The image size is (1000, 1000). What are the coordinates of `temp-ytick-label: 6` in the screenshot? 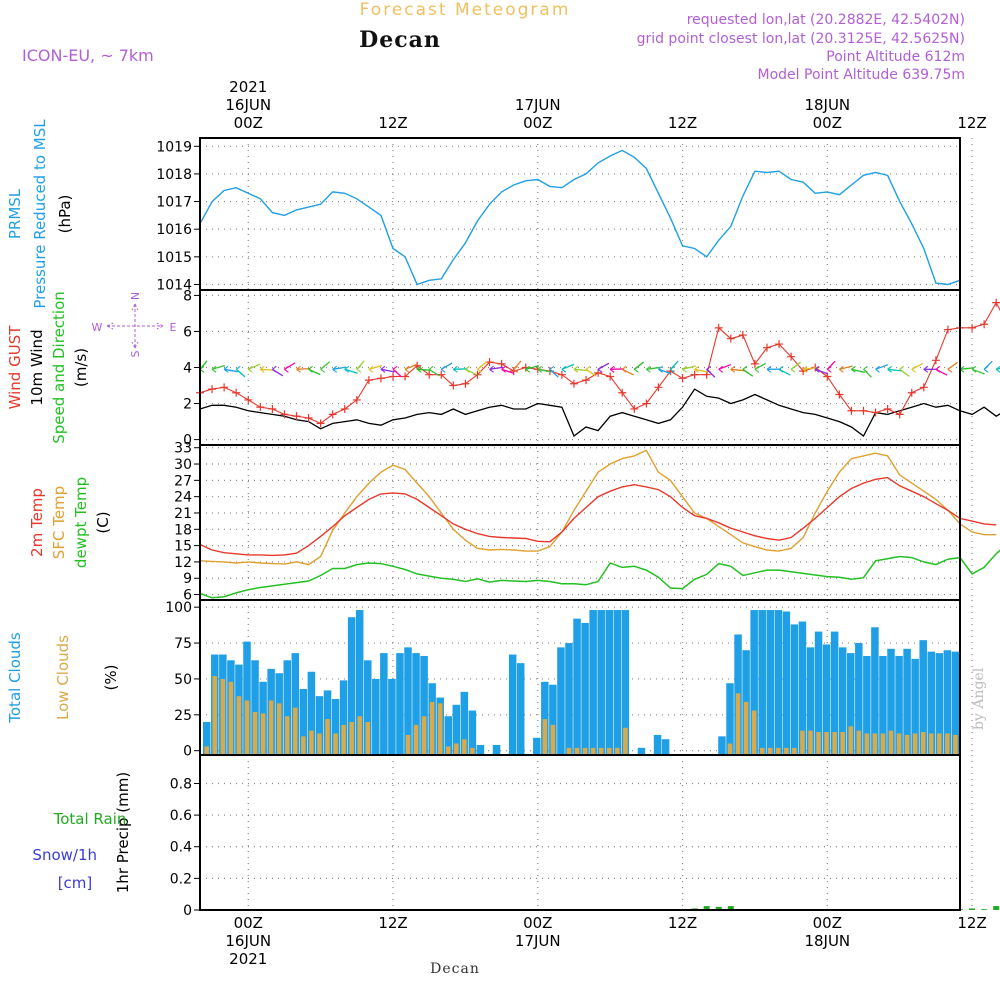 It's located at (187, 596).